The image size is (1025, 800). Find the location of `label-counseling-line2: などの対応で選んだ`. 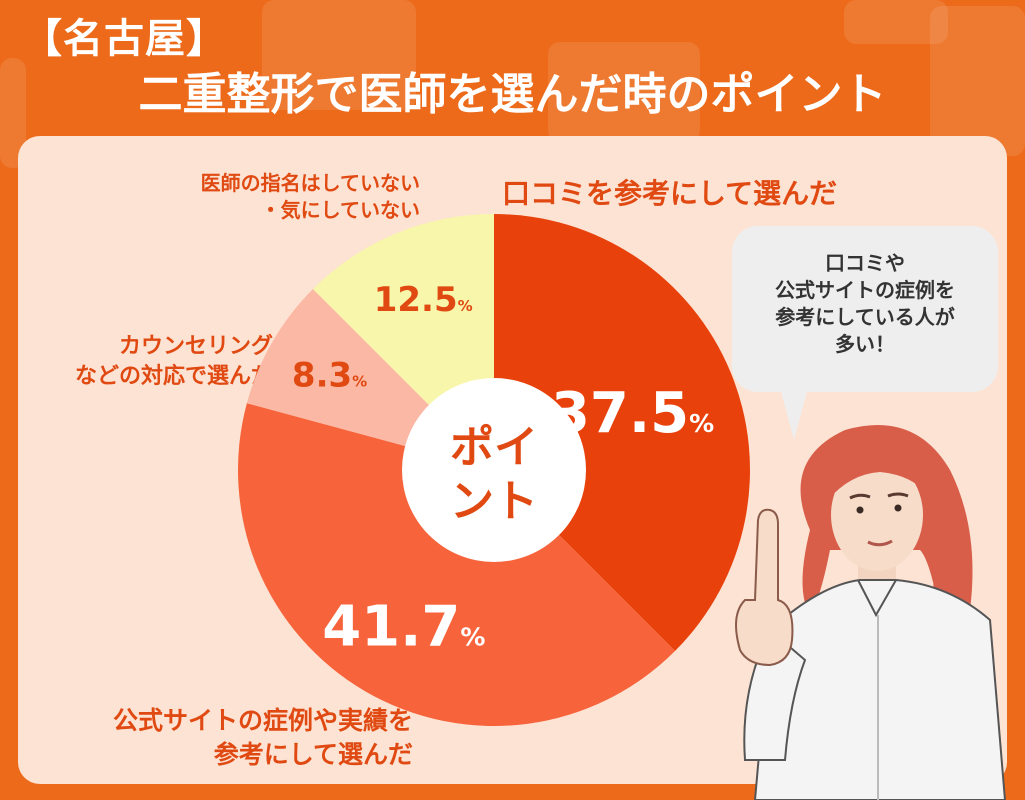

label-counseling-line2: などの対応で選んだ is located at coordinates (173, 376).